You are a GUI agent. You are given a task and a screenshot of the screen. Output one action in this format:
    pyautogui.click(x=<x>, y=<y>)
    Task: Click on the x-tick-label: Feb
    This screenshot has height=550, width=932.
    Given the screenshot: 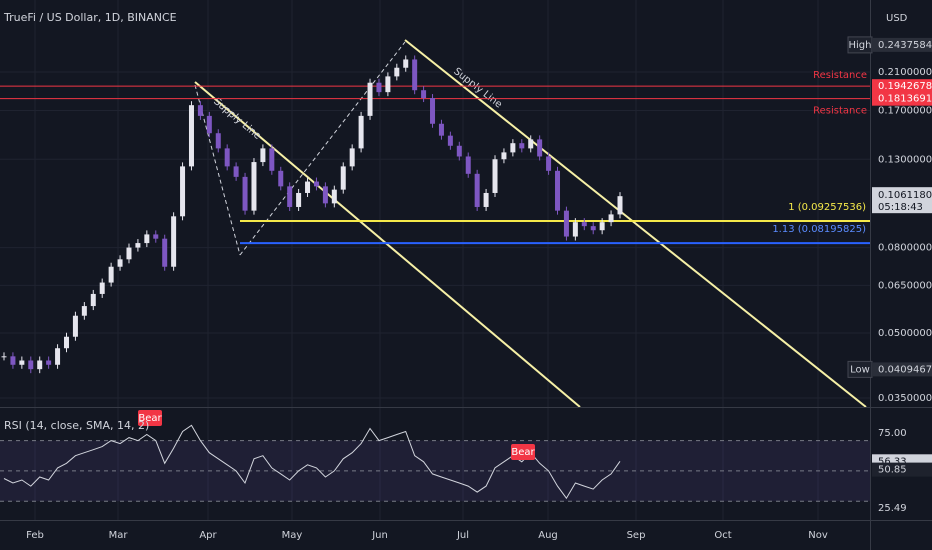 What is the action you would take?
    pyautogui.click(x=35, y=535)
    